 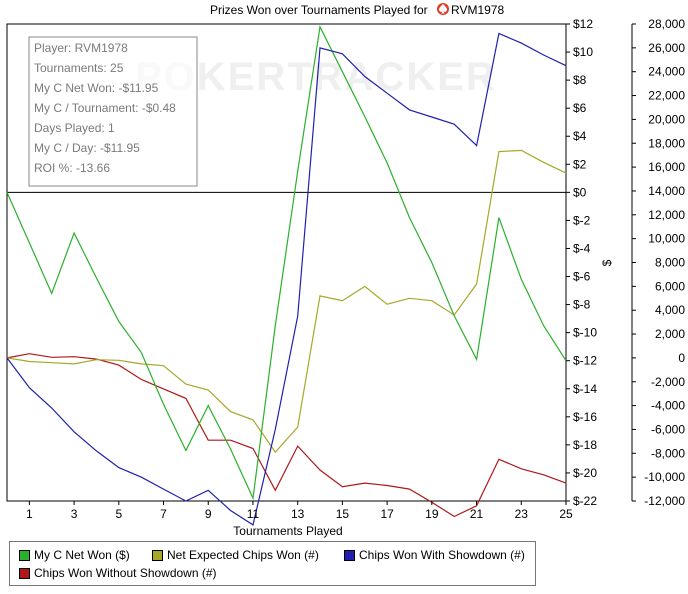 I want to click on chips-tick-label: 26,000, so click(x=666, y=48).